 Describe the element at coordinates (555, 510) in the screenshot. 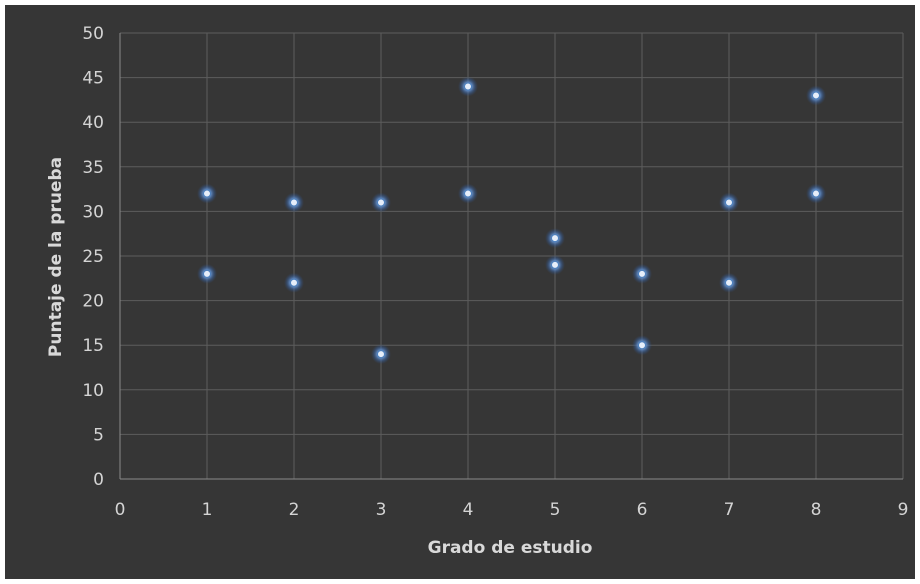

I see `x-tick-label: 5` at that location.